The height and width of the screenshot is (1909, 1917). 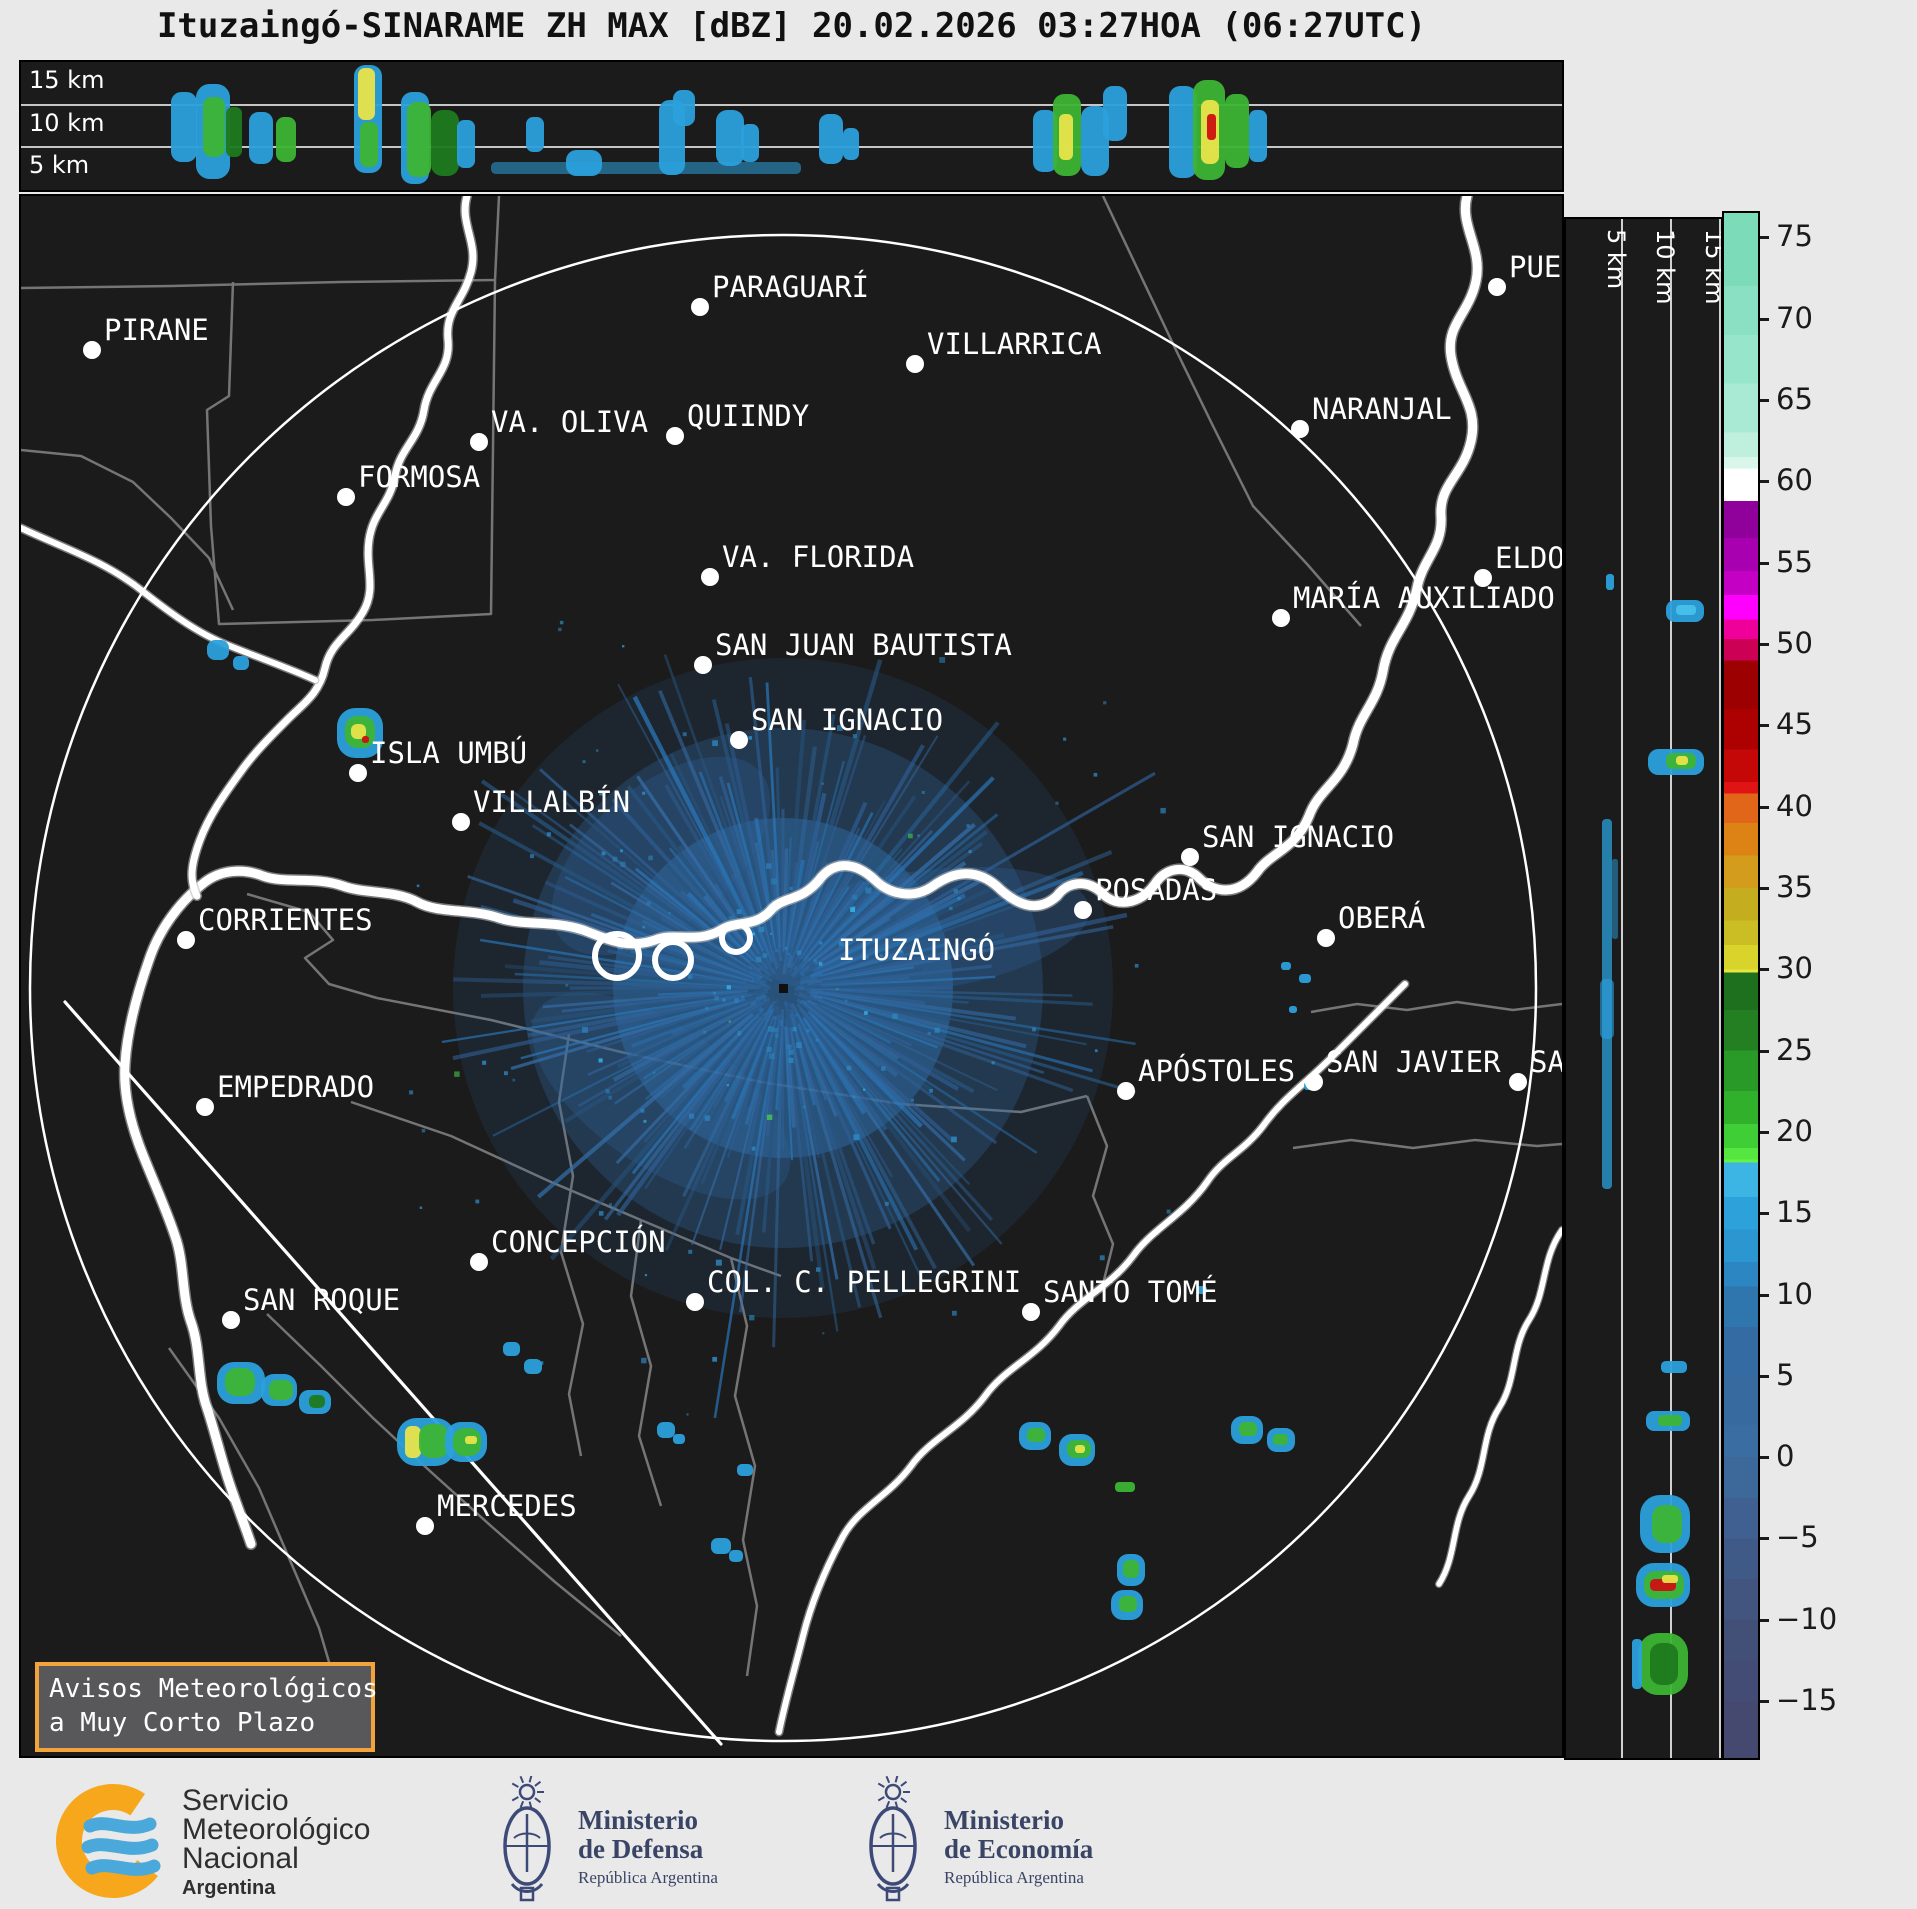 What do you see at coordinates (791, 124) in the screenshot?
I see `top-cross-section-plot: 15 km 10 km 5 km` at bounding box center [791, 124].